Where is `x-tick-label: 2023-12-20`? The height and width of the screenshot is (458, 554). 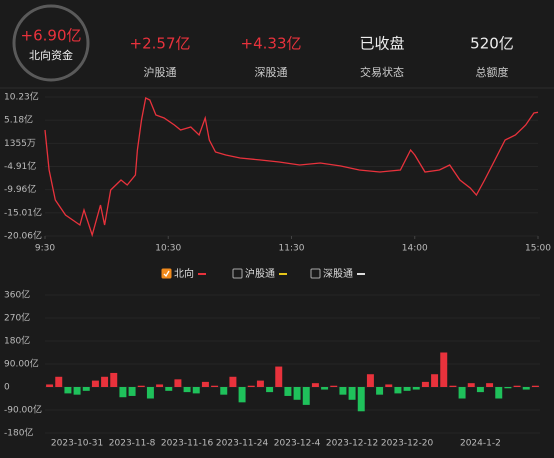
x-tick-label: 2023-12-20 is located at coordinates (407, 444).